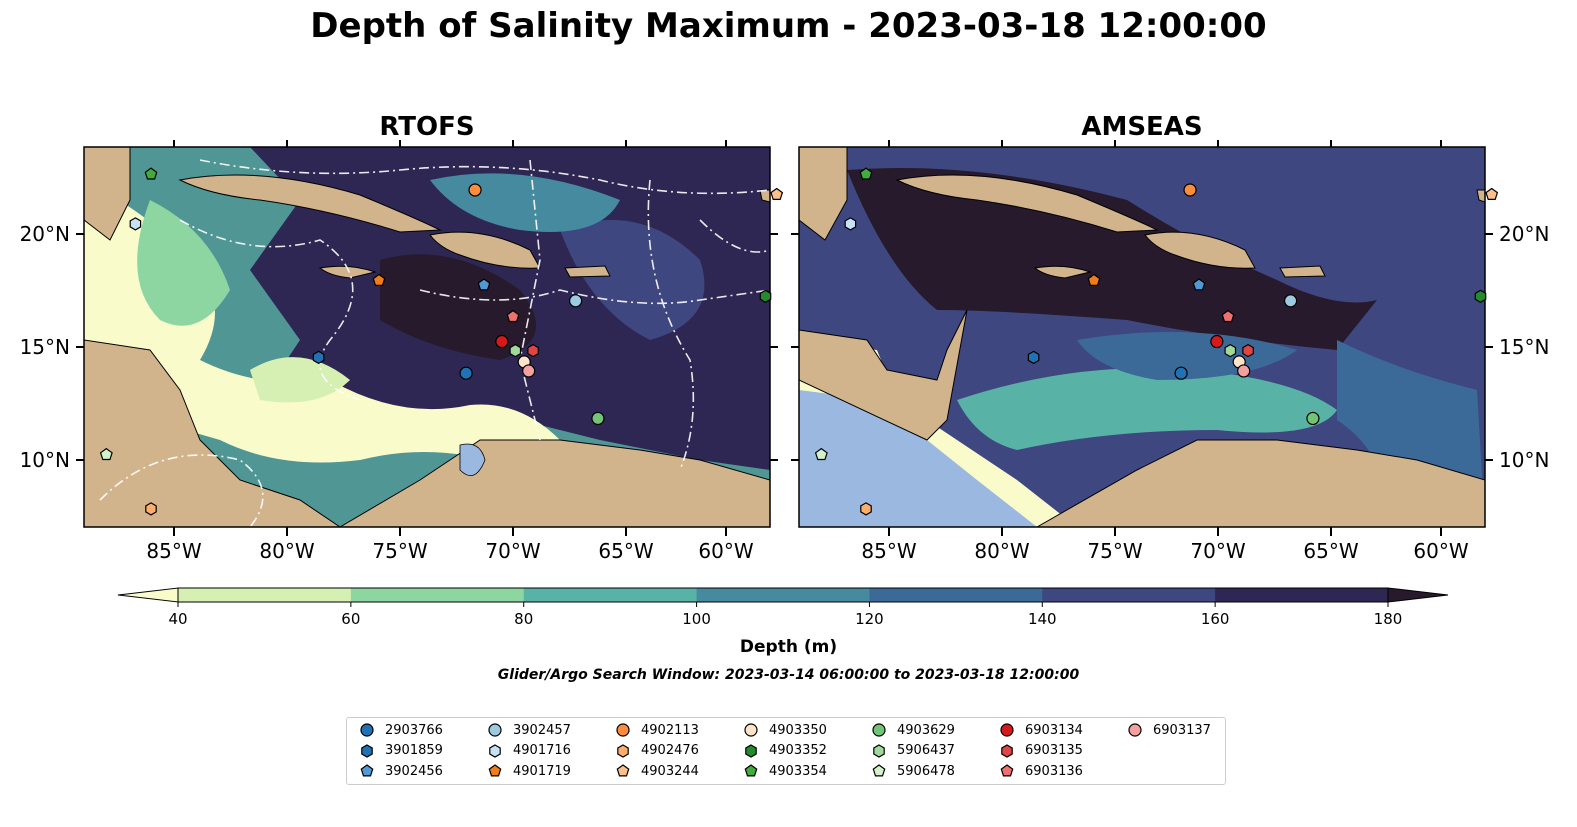  Describe the element at coordinates (542, 750) in the screenshot. I see `legend-label: 4901716` at that location.